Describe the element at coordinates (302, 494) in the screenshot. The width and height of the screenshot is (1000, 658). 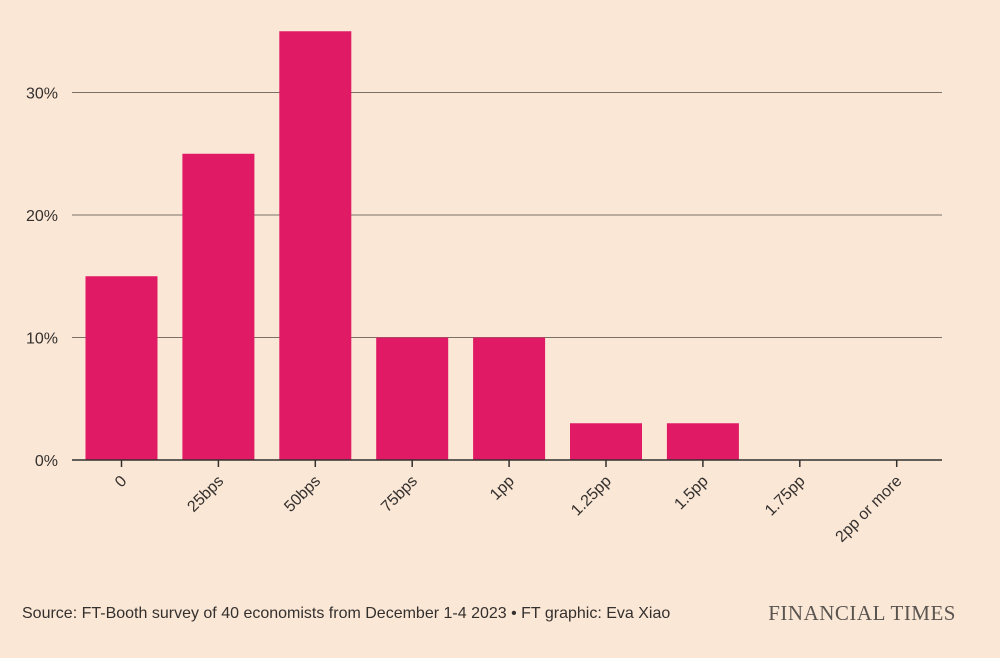
I see `x-tick-label: 50bps` at that location.